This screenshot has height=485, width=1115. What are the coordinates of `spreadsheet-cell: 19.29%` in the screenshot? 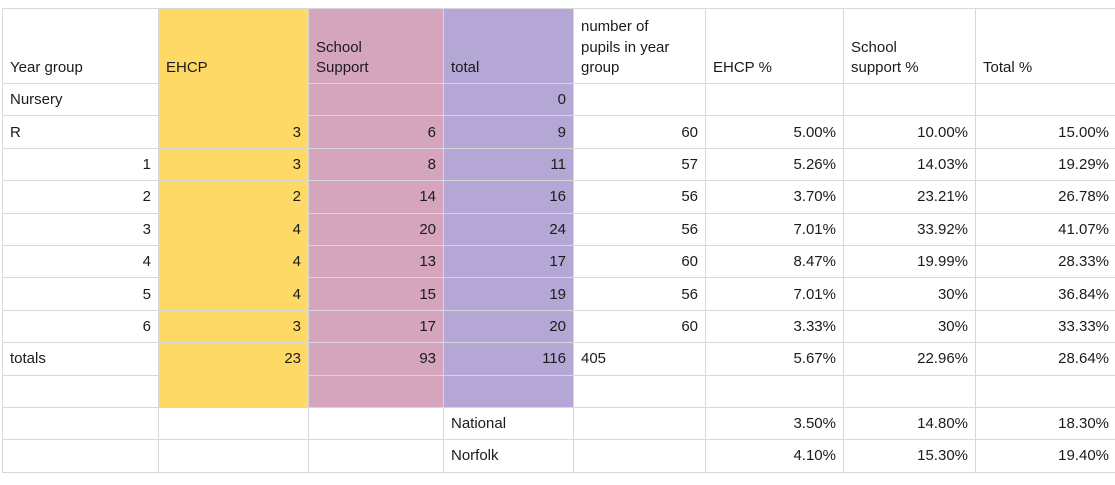 It's located at (1045, 165).